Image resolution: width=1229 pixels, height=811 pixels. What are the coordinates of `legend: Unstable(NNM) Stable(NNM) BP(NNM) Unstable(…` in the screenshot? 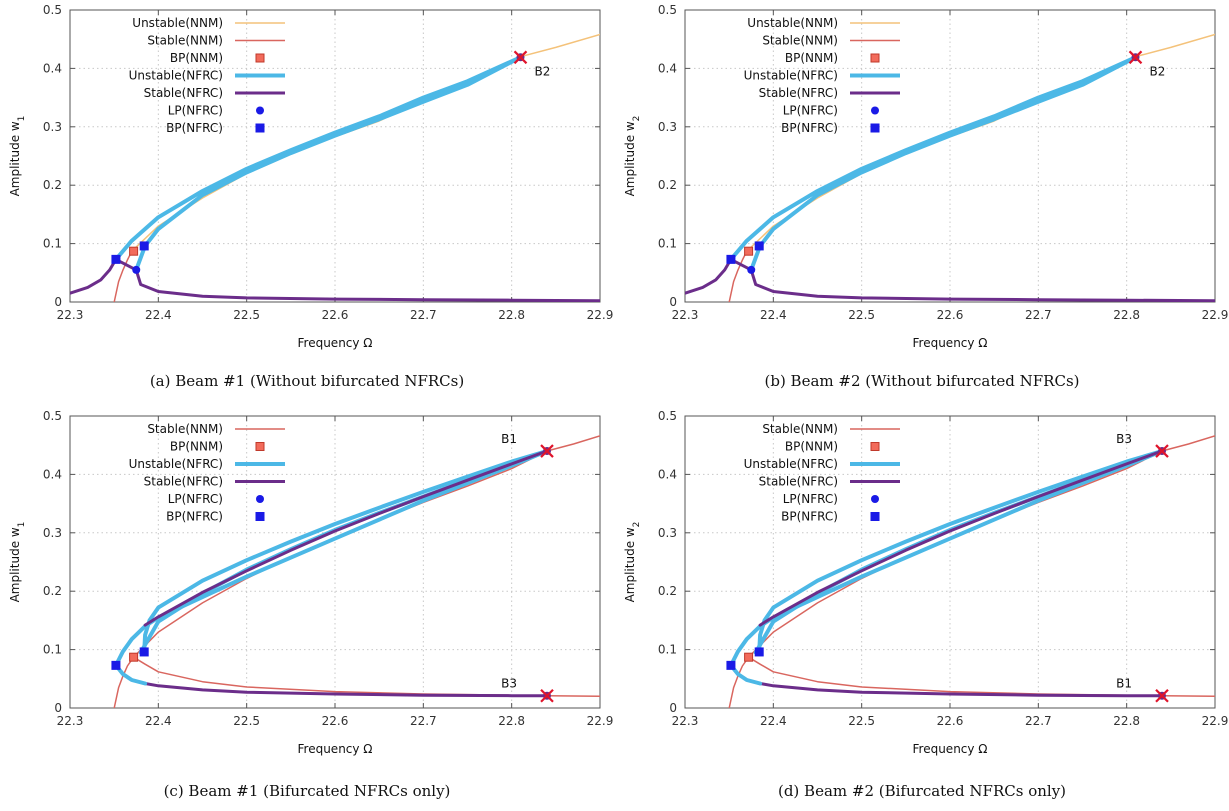 It's located at (822, 75).